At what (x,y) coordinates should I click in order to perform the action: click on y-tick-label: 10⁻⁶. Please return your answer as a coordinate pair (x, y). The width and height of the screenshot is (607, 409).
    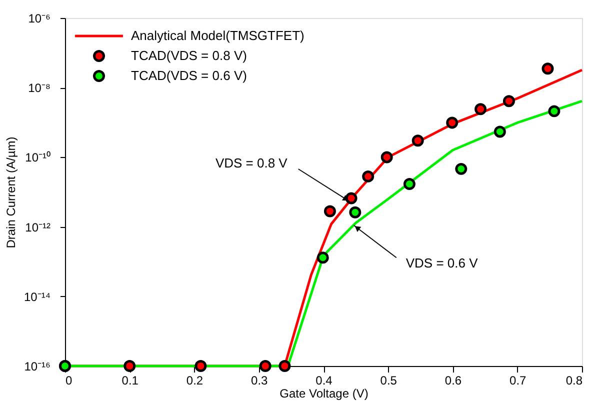
    Looking at the image, I should click on (39, 19).